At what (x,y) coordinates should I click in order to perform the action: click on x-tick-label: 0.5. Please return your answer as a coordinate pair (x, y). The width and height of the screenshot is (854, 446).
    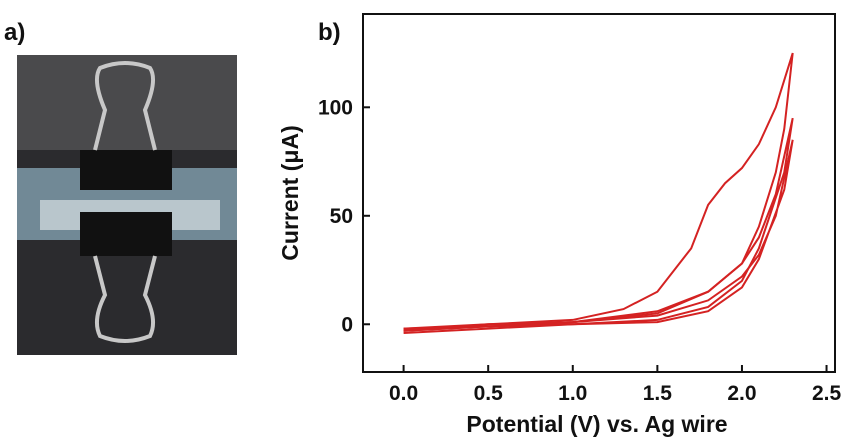
    Looking at the image, I should click on (489, 393).